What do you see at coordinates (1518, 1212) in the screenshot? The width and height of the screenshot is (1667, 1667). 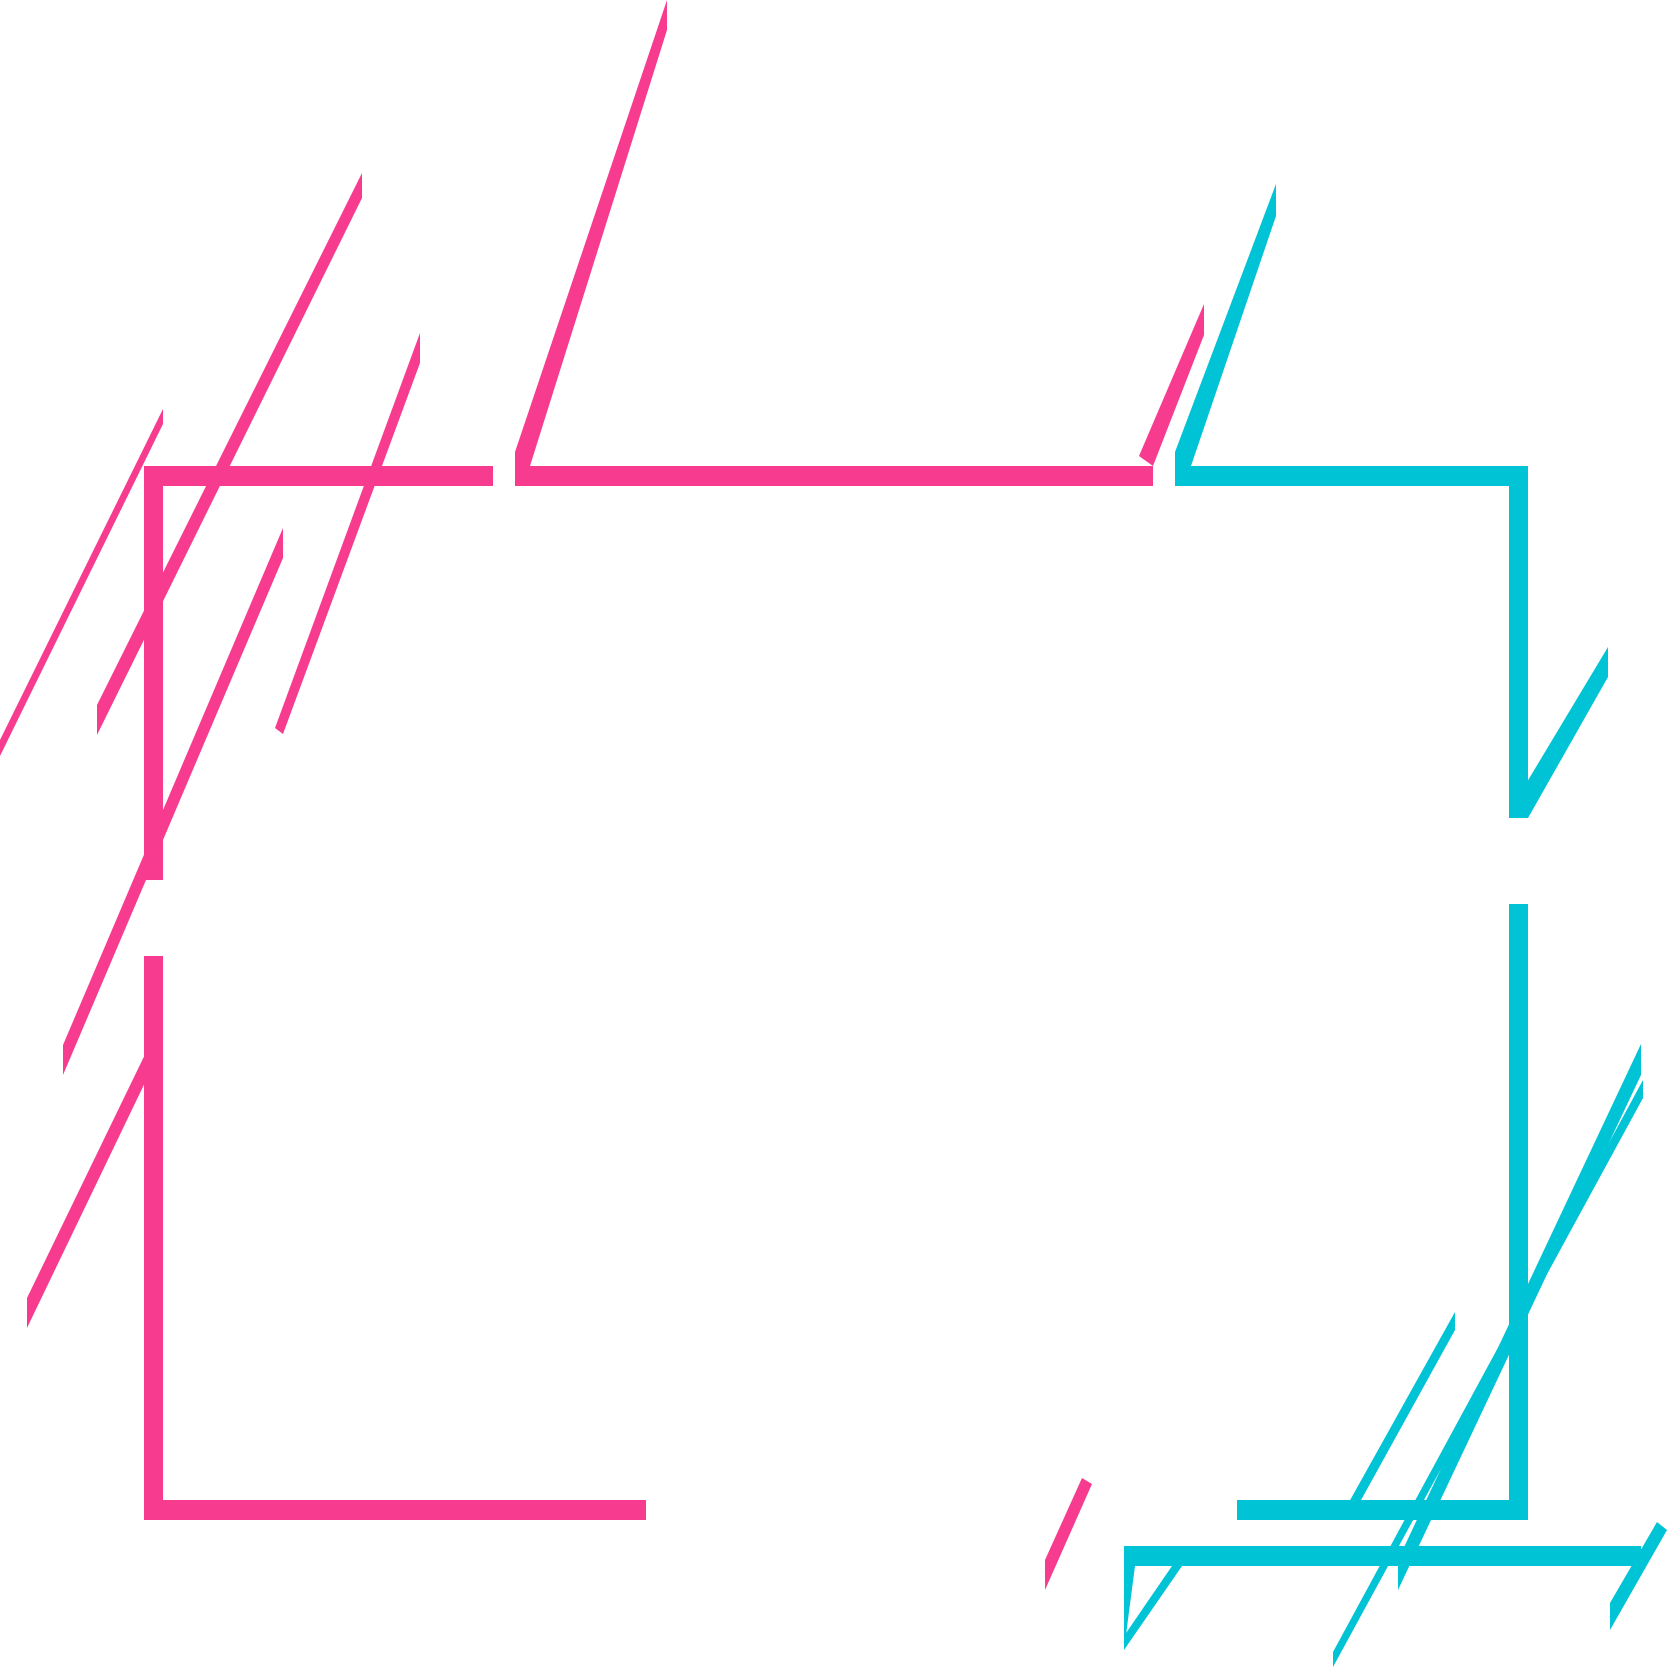 I see `right-lower-vertical-bar` at bounding box center [1518, 1212].